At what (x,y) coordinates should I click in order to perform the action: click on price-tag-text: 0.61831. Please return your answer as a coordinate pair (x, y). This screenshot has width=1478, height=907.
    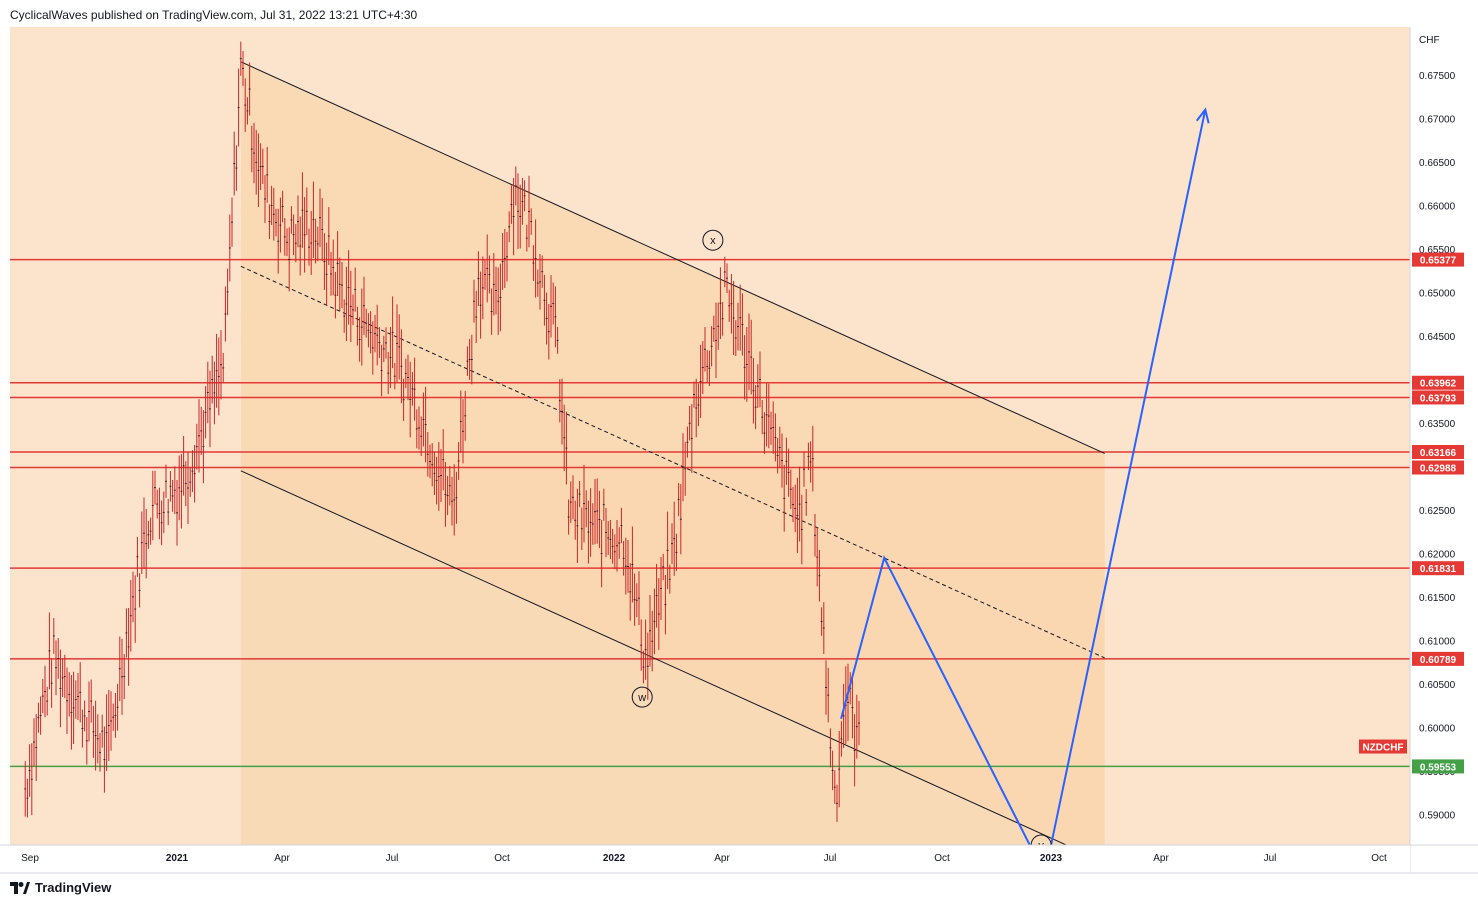
    Looking at the image, I should click on (1438, 569).